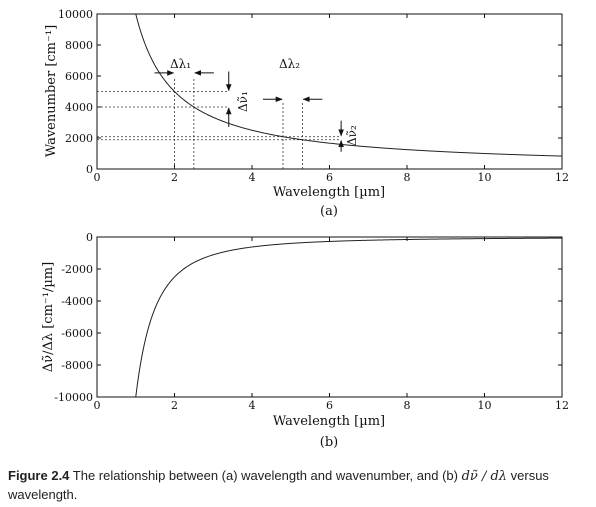 The width and height of the screenshot is (596, 507). What do you see at coordinates (180, 64) in the screenshot?
I see `delta-lambda-1-label: Δλ₁` at bounding box center [180, 64].